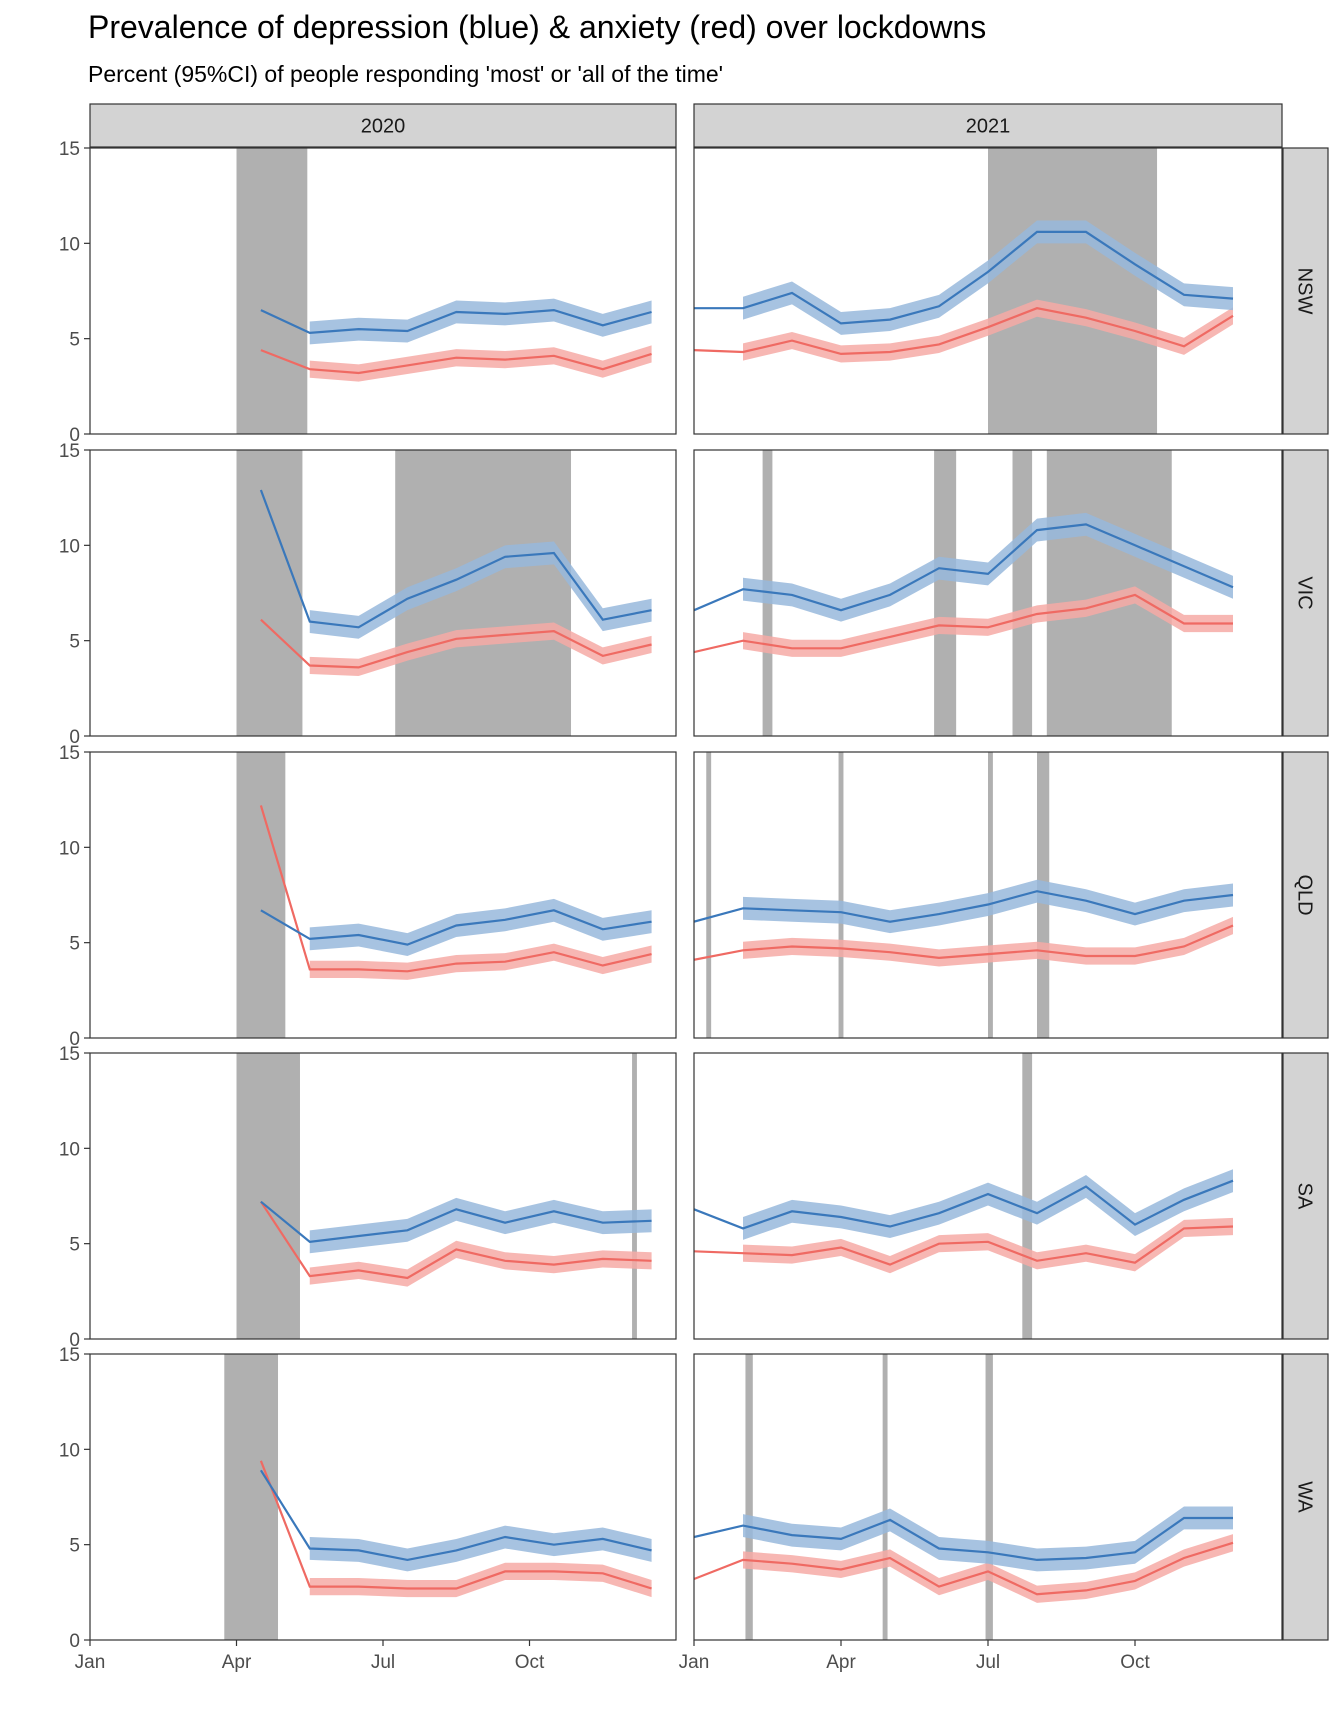 The height and width of the screenshot is (1728, 1344). I want to click on panel-wa-2021: Jan Apr Jul Oct WA, so click(1004, 1513).